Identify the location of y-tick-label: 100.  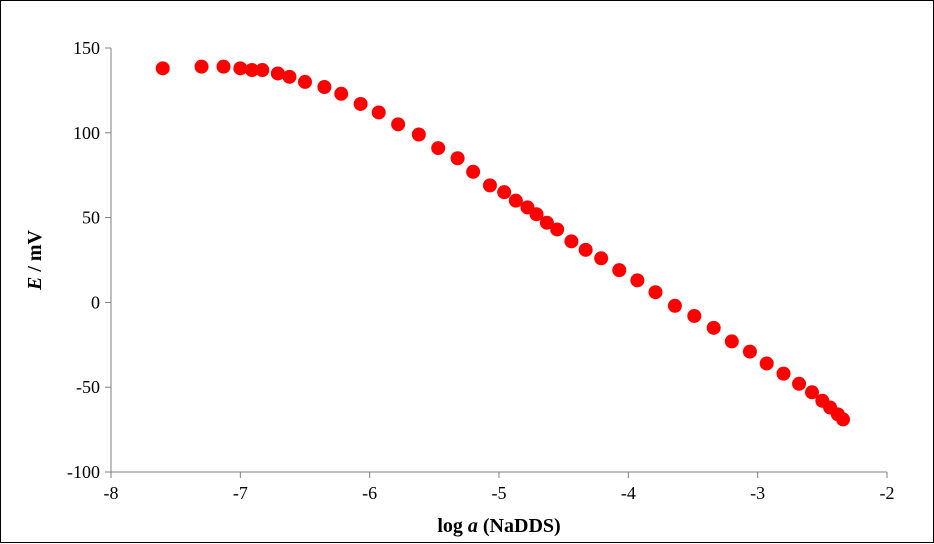
(86, 133).